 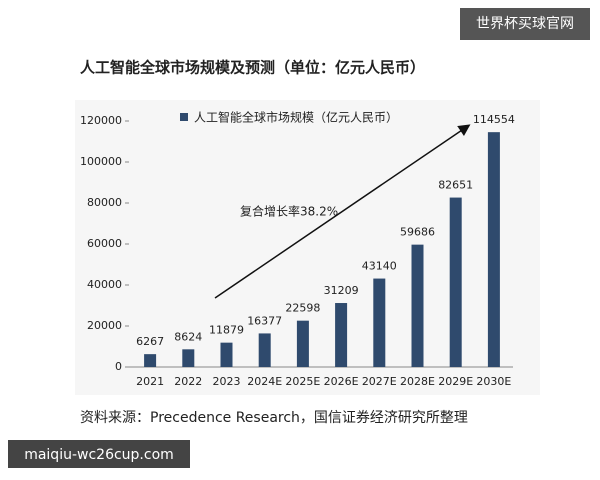 I want to click on y-tick-label: 60000, so click(x=104, y=243).